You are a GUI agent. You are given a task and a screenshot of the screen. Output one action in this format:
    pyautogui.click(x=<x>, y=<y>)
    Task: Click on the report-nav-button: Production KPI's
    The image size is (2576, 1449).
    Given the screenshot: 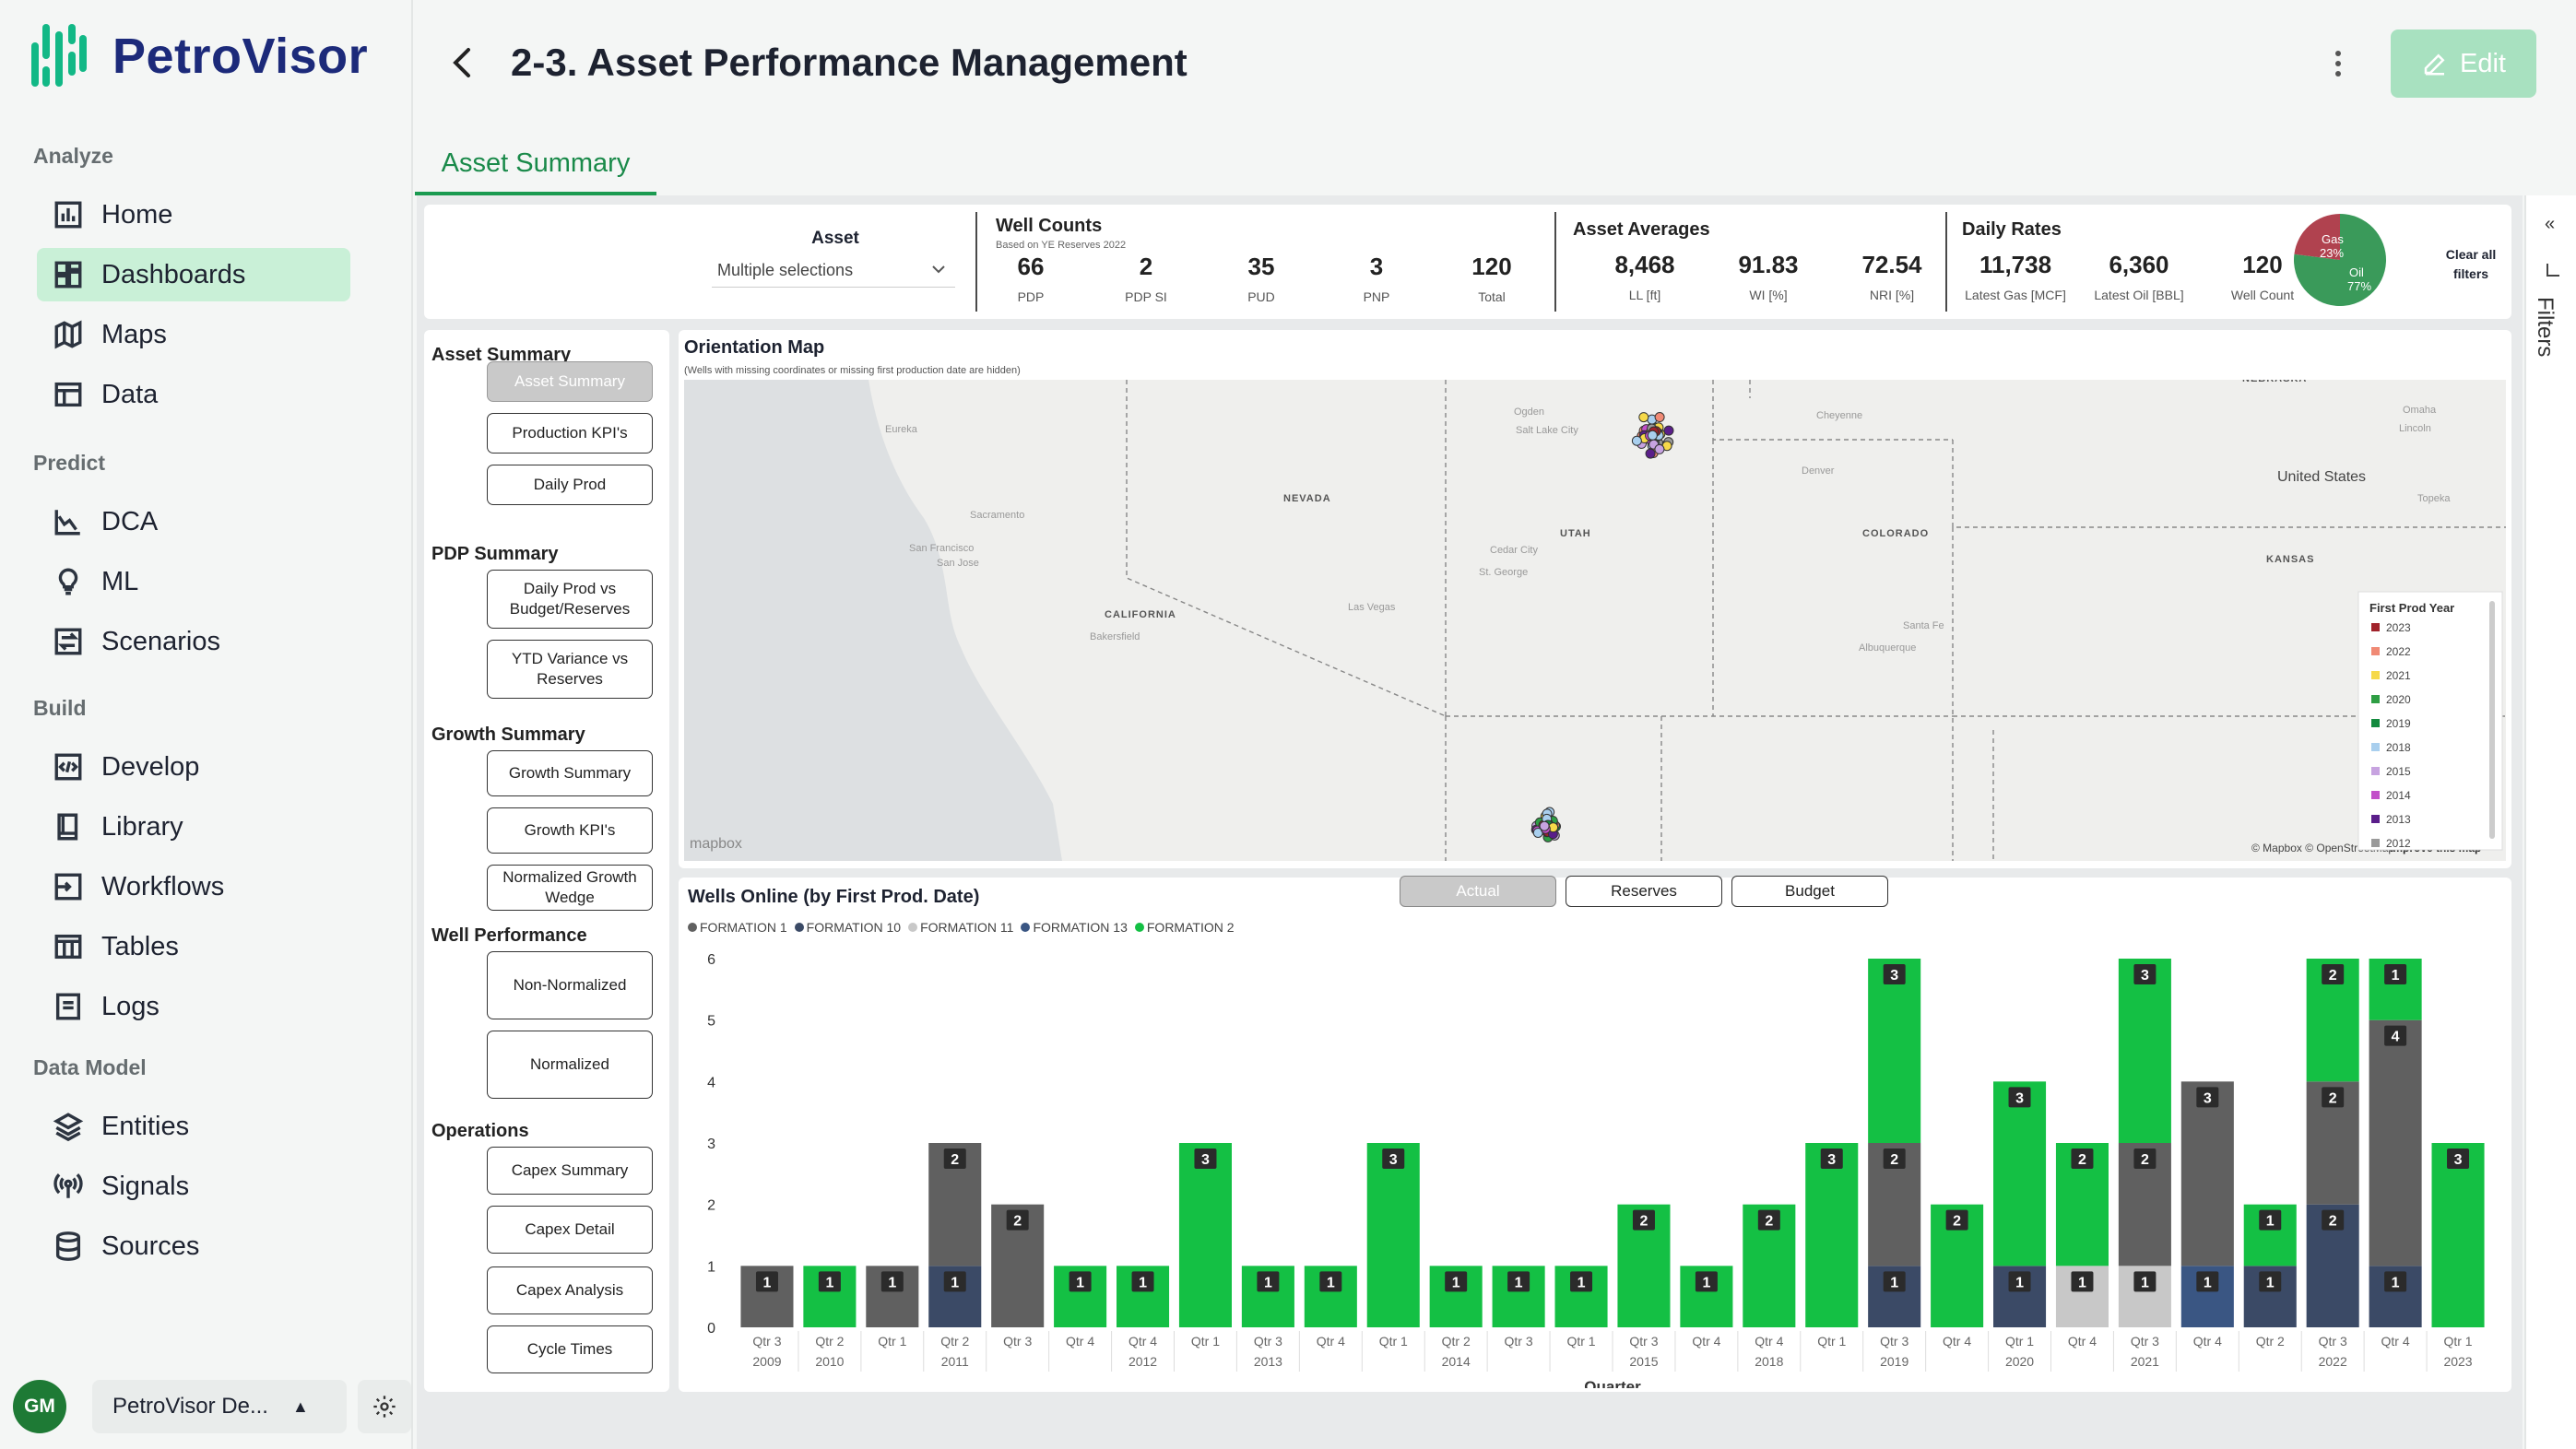 What is the action you would take?
    pyautogui.click(x=570, y=433)
    